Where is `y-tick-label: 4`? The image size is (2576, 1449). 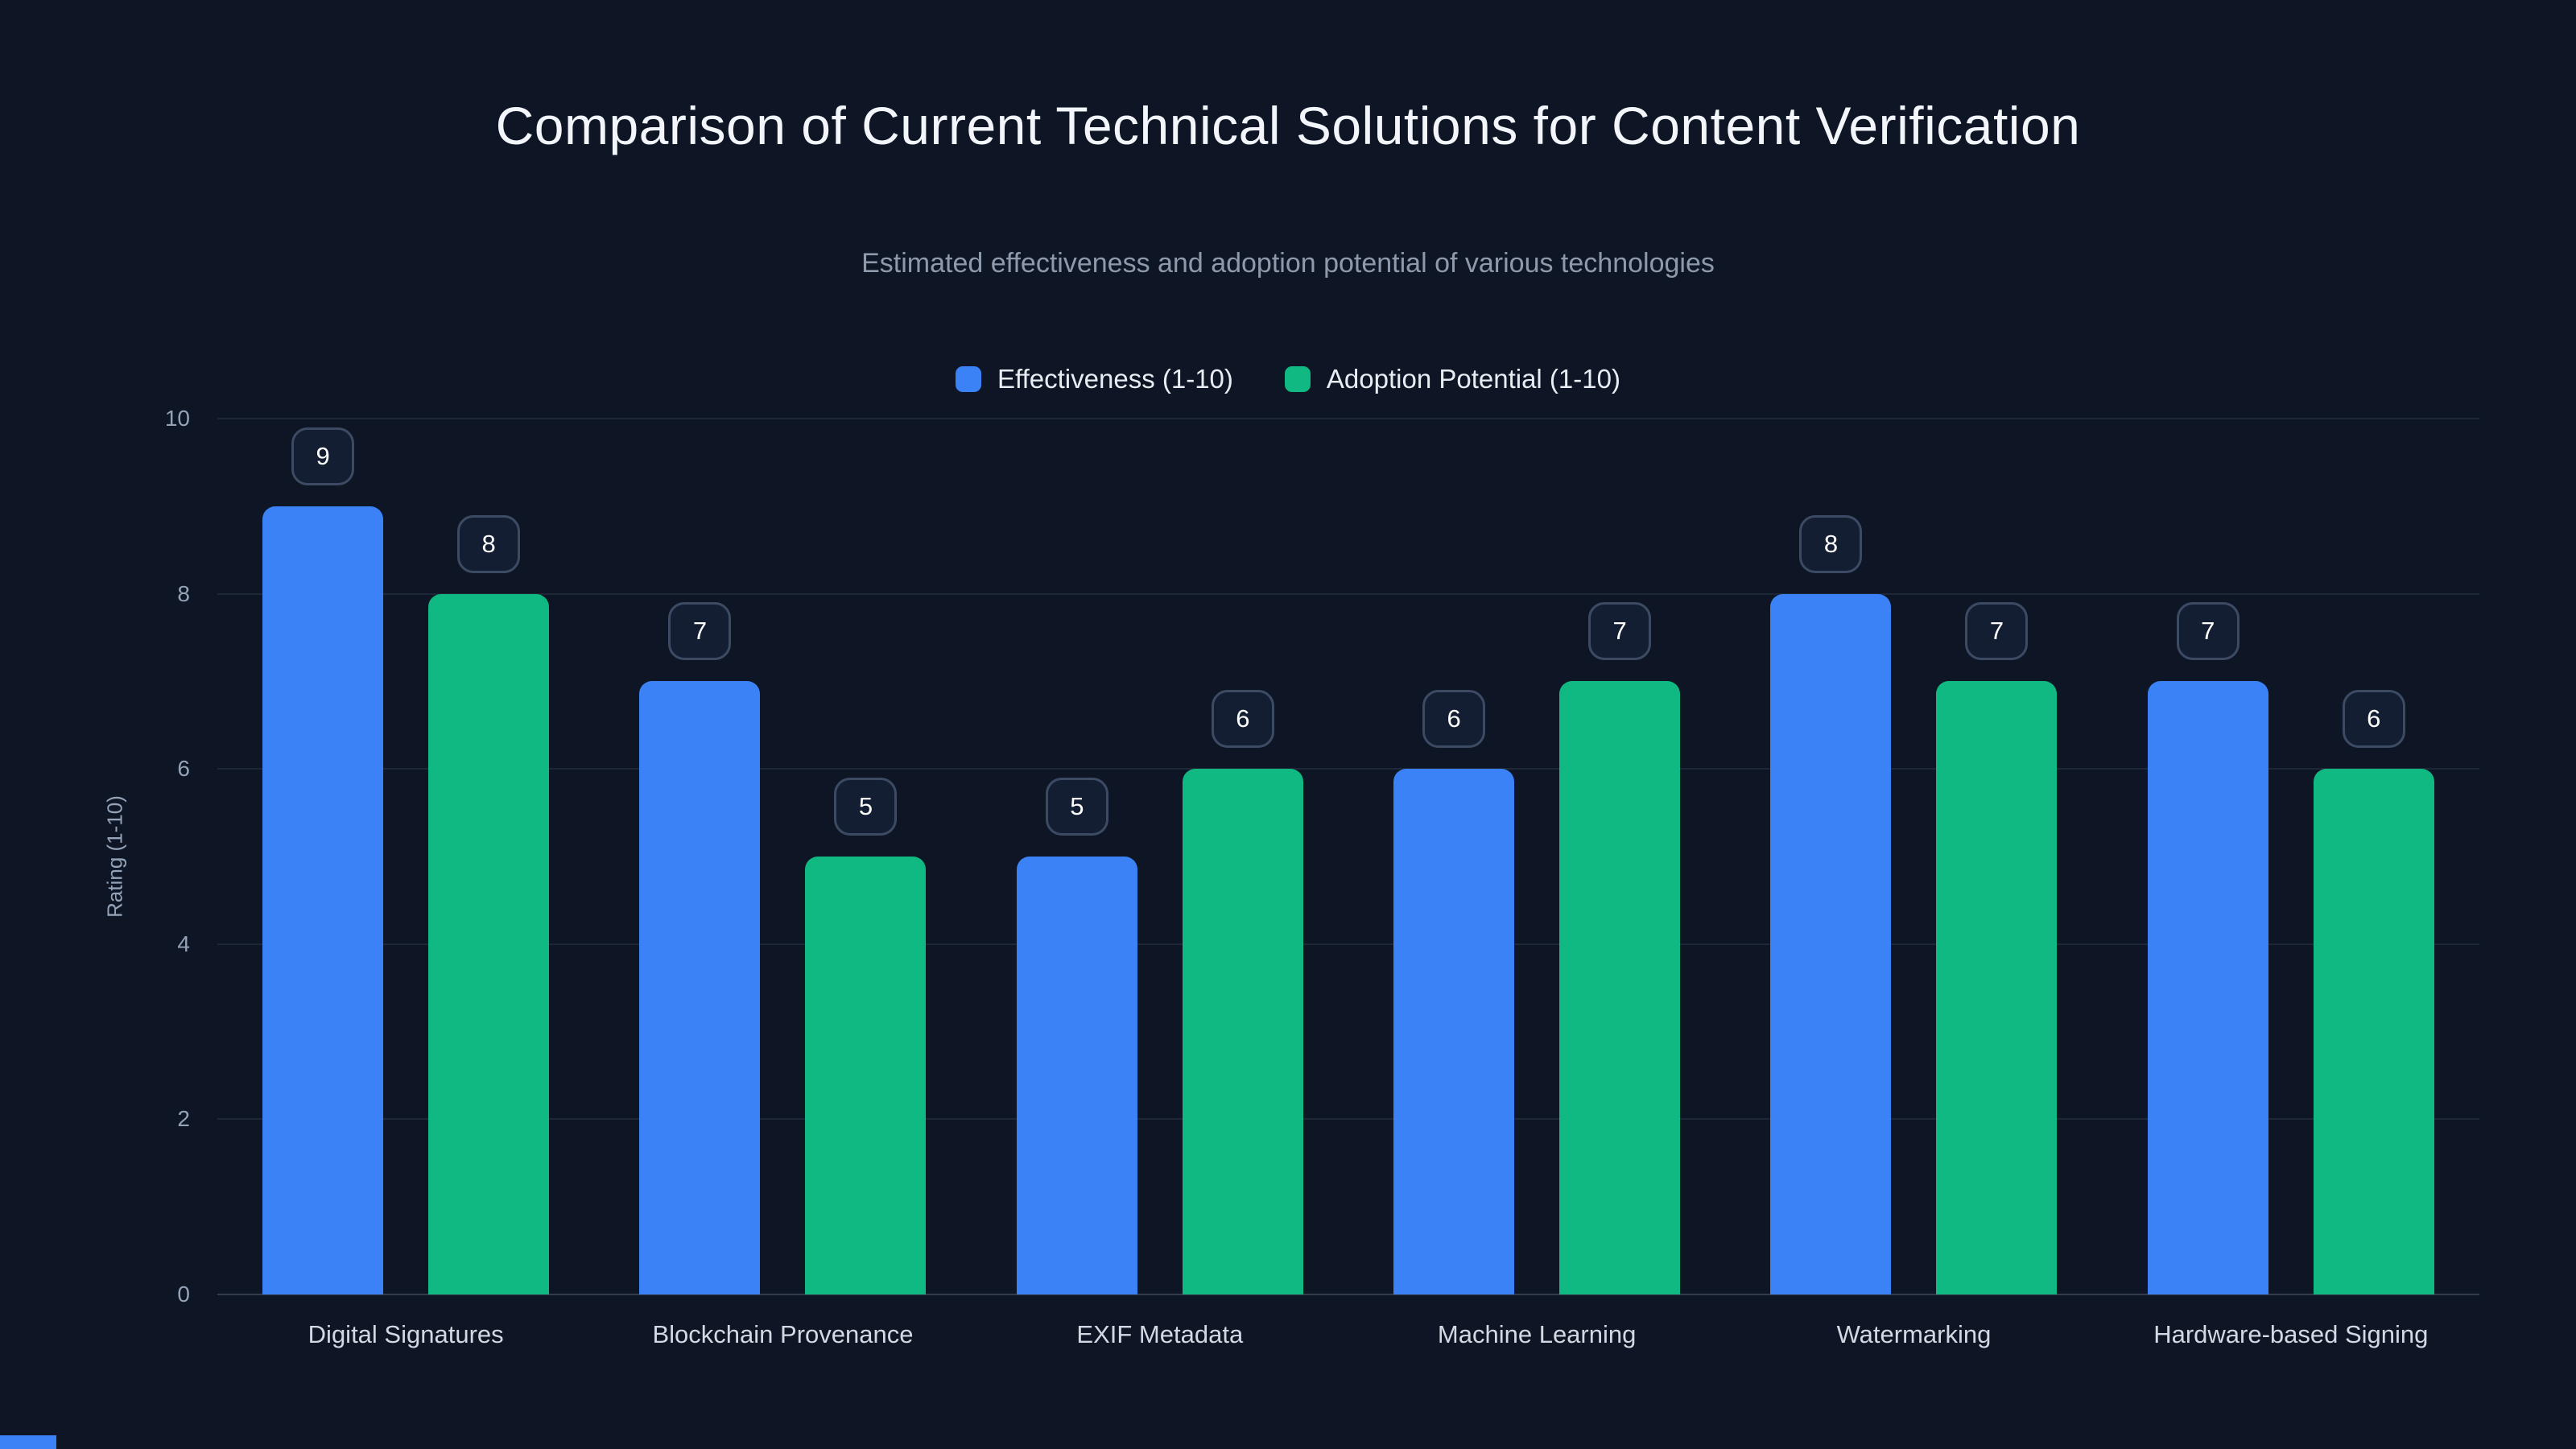
y-tick-label: 4 is located at coordinates (183, 943).